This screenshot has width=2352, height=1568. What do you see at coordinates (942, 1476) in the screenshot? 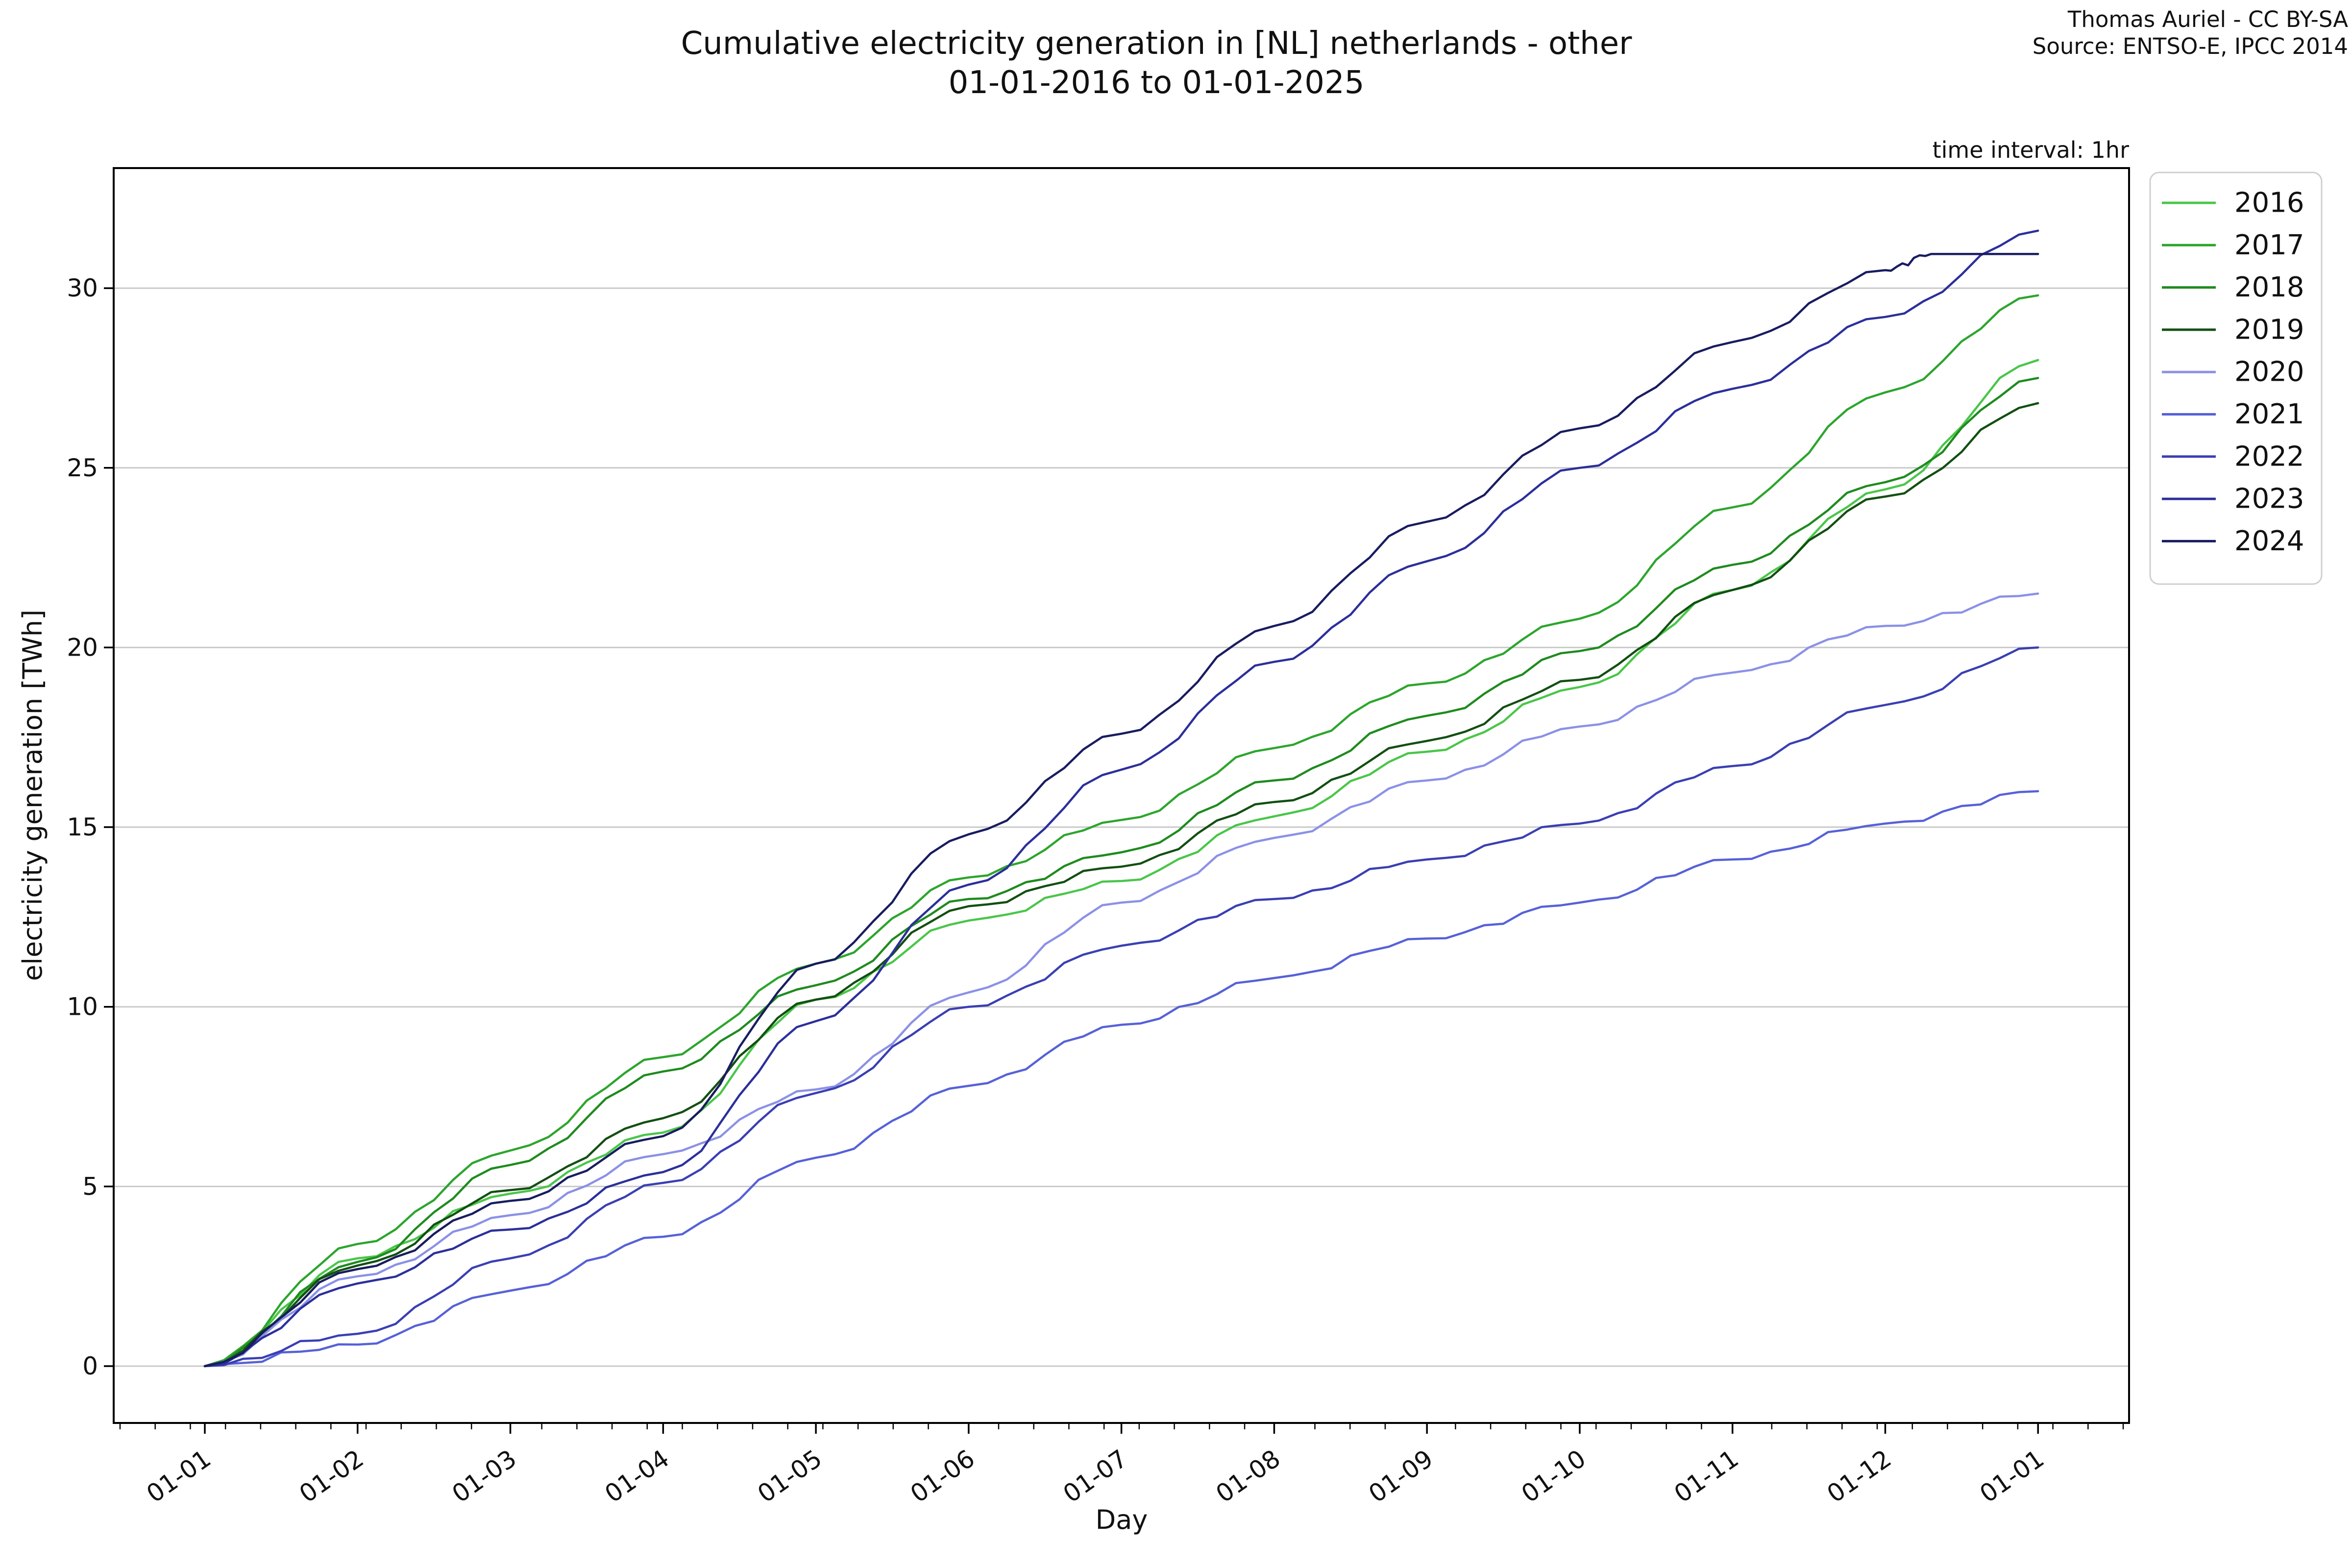
I see `x-tick-label: 01-06` at bounding box center [942, 1476].